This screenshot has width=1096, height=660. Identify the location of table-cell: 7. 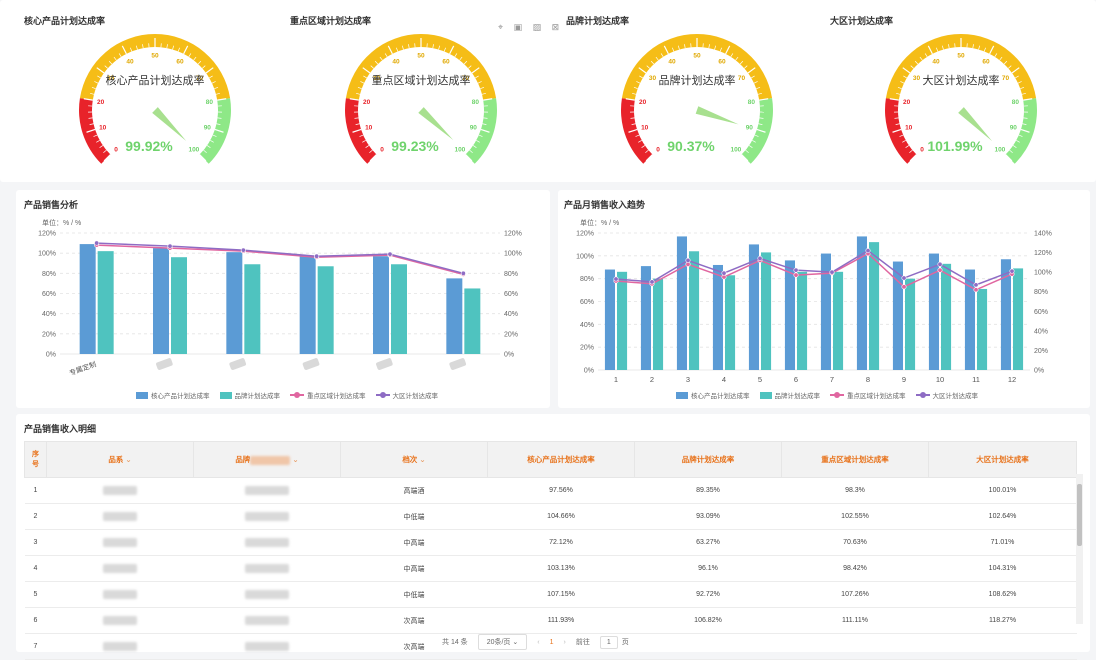
(36, 647).